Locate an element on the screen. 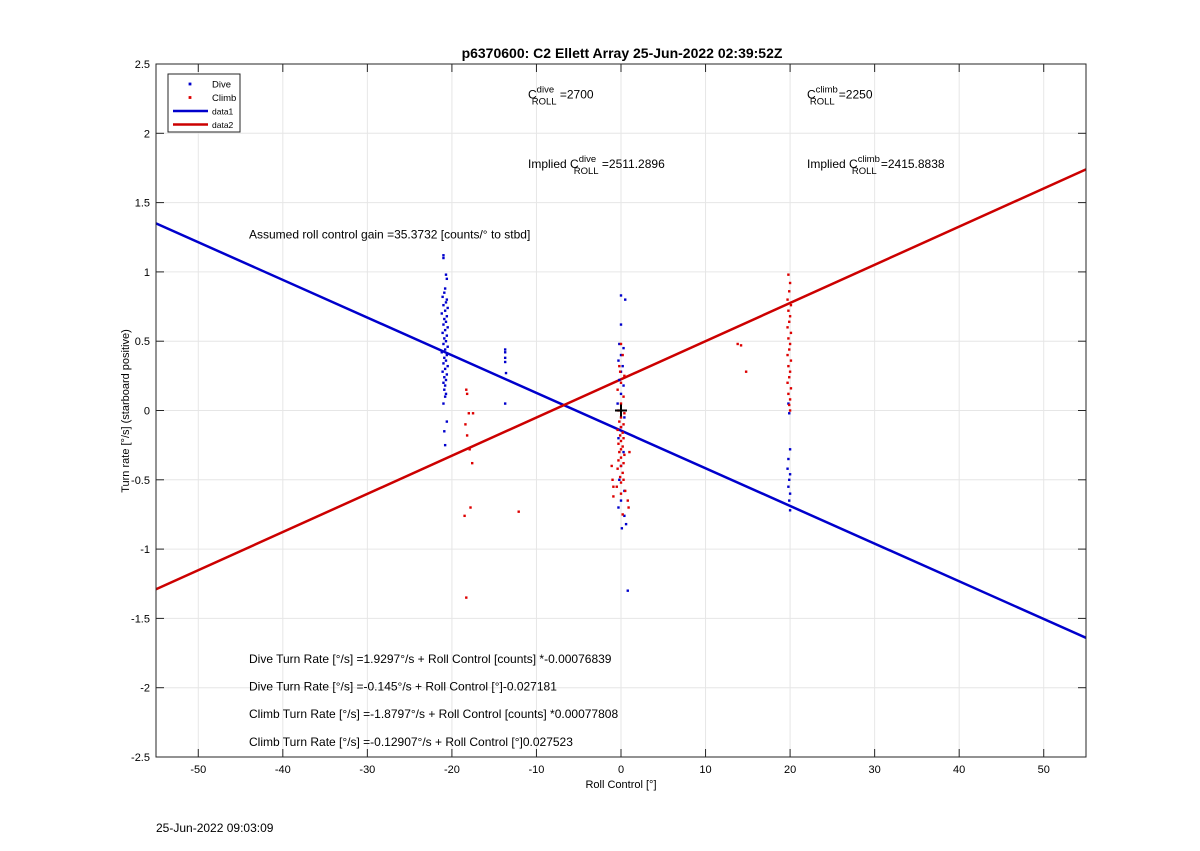 Image resolution: width=1200 pixels, height=851 pixels. annotation-part: =2511.2896 is located at coordinates (632, 164).